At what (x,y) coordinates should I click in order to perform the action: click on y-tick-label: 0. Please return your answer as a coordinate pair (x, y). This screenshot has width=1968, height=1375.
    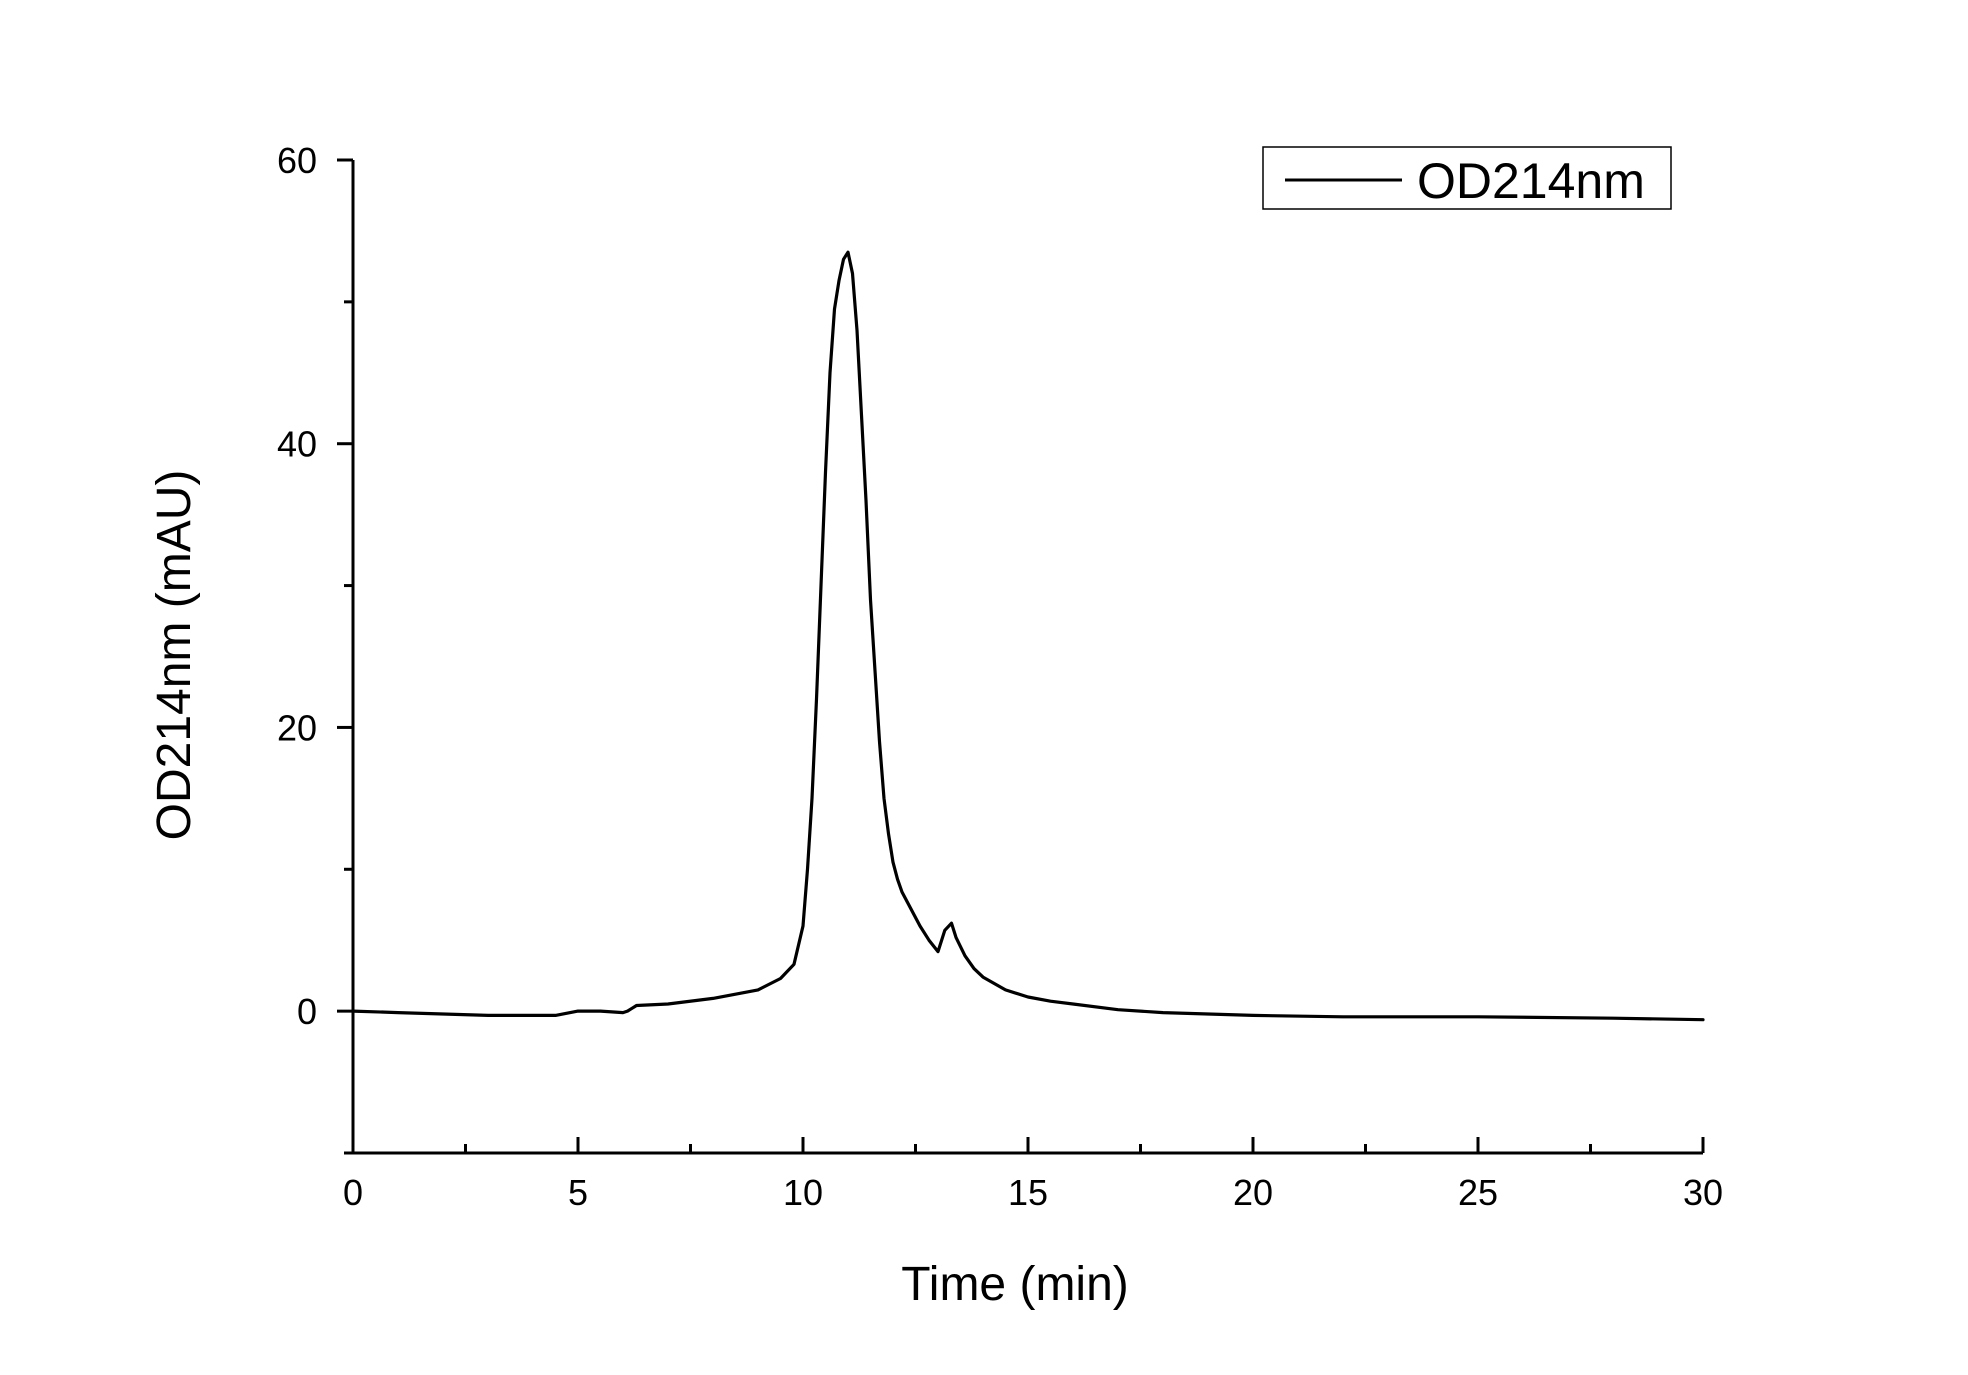
    Looking at the image, I should click on (307, 1011).